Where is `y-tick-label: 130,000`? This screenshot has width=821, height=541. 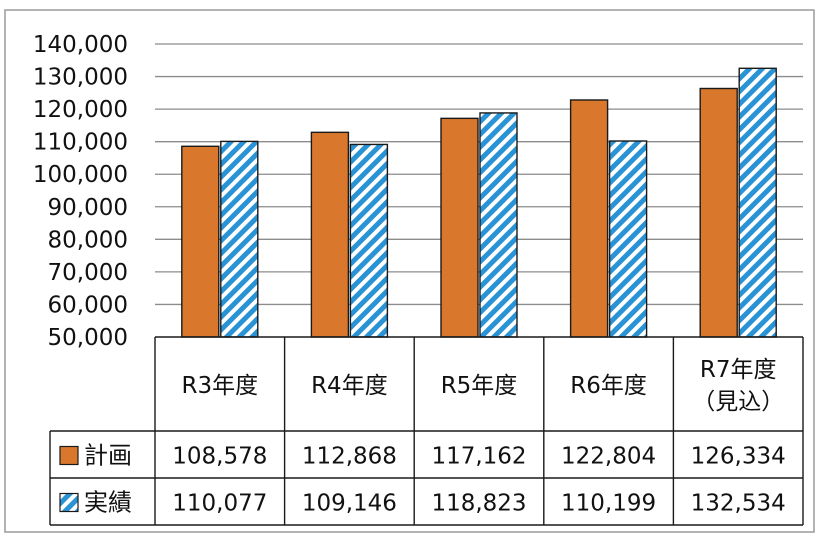
y-tick-label: 130,000 is located at coordinates (80, 78).